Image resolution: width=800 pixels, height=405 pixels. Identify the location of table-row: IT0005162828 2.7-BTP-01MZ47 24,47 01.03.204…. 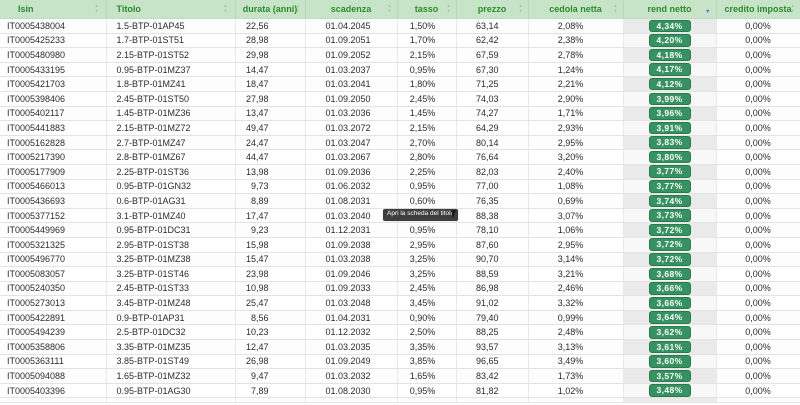
(400, 143).